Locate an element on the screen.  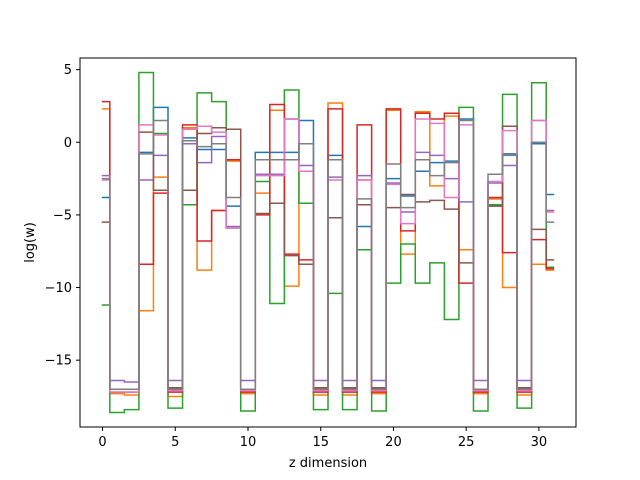
y-axis: 5 0 −5 −10 −15 is located at coordinates (62, 216).